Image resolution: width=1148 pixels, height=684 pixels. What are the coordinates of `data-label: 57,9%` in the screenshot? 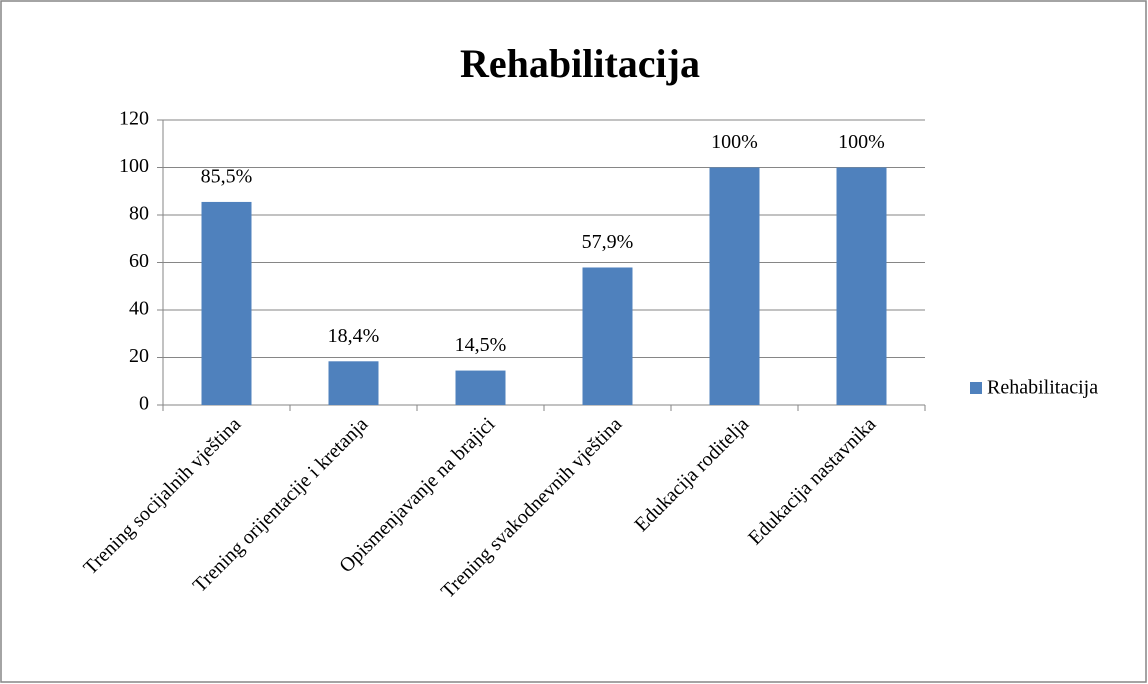 It's located at (608, 242).